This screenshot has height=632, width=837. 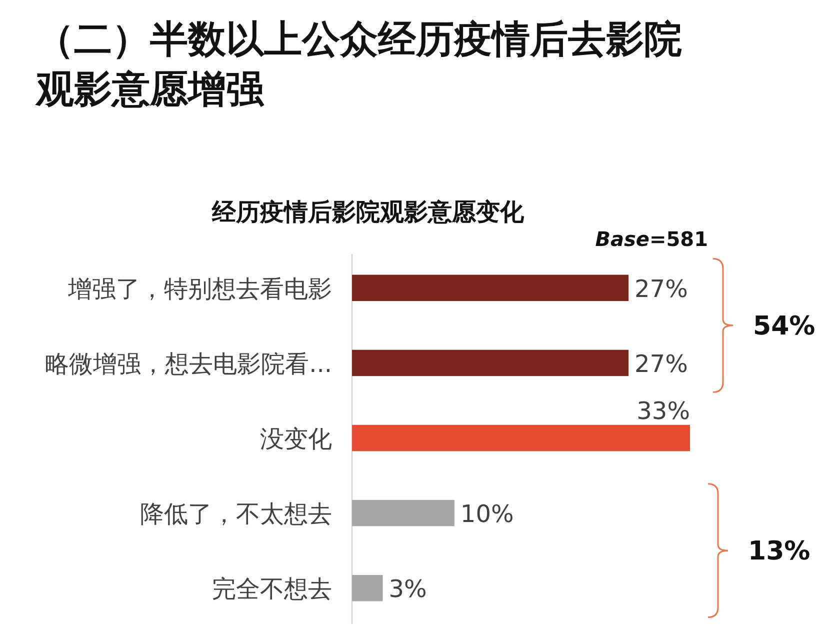 I want to click on data-label: 3%, so click(x=407, y=589).